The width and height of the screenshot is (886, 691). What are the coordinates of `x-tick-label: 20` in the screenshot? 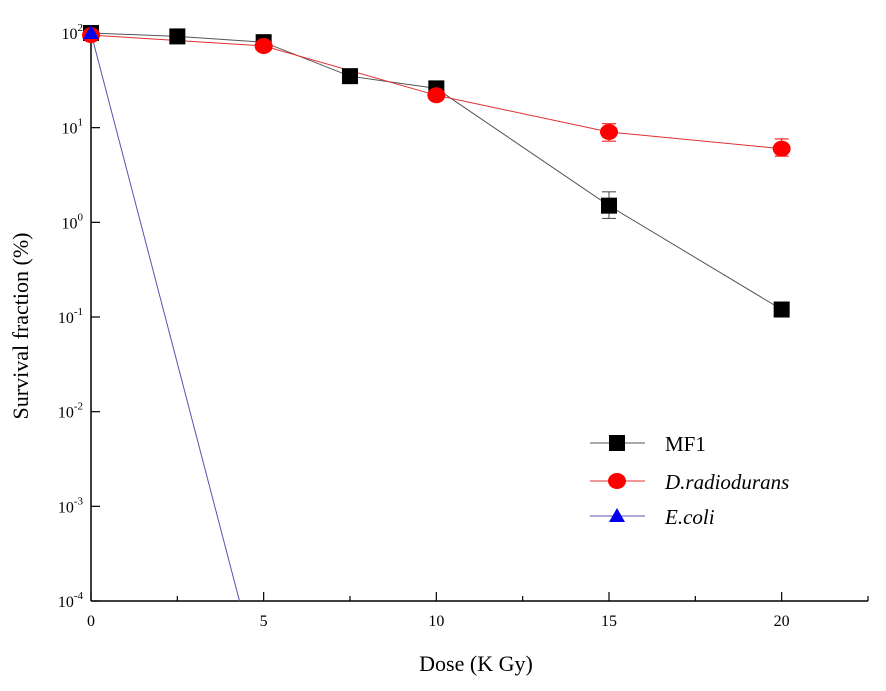 It's located at (782, 621).